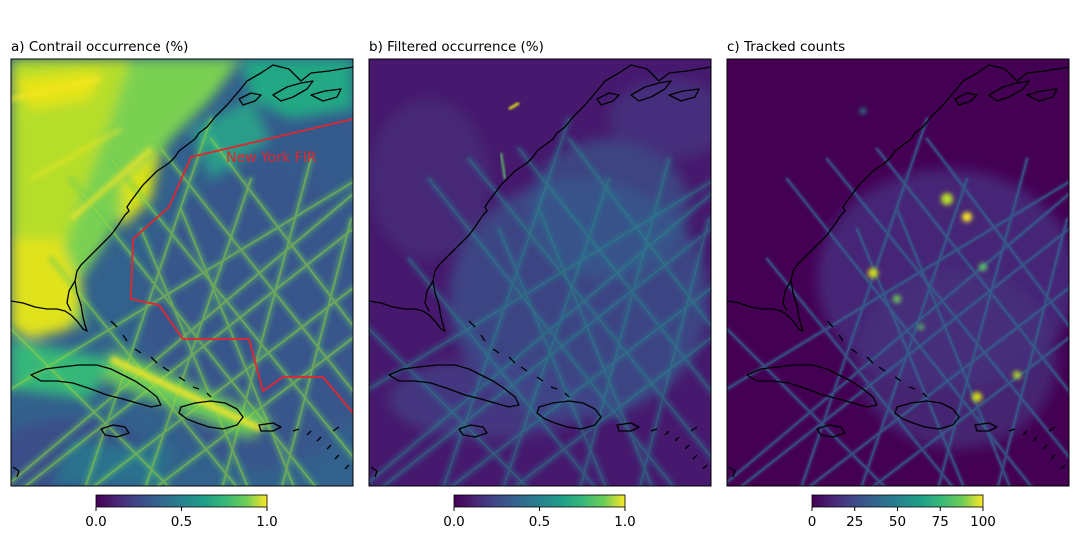 This screenshot has height=540, width=1080. Describe the element at coordinates (786, 47) in the screenshot. I see `panel-c-title: c) Tracked counts` at that location.